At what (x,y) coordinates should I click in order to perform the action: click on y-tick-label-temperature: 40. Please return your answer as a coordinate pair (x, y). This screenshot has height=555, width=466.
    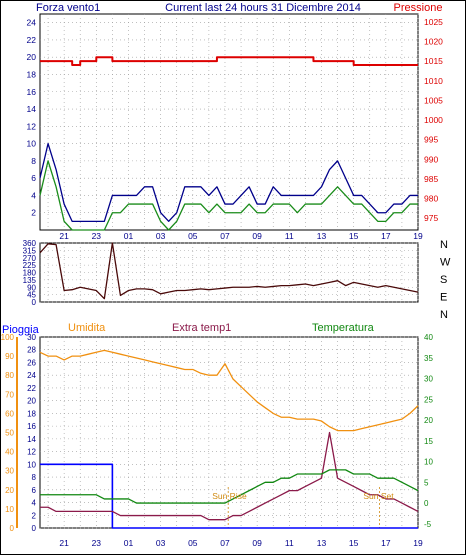
    Looking at the image, I should click on (428, 337).